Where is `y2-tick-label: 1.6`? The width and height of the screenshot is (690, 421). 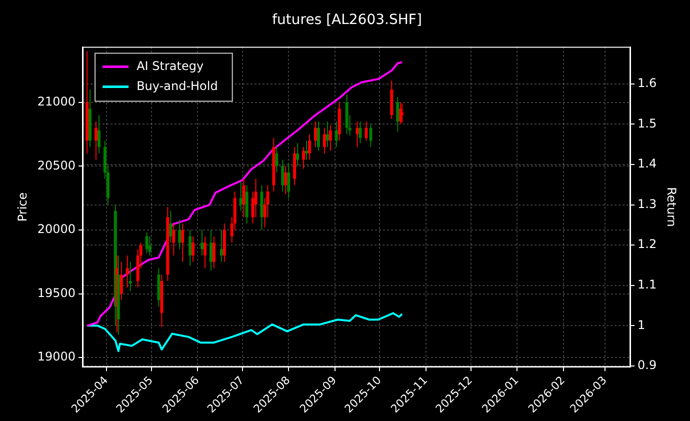
y2-tick-label: 1.6 is located at coordinates (647, 83).